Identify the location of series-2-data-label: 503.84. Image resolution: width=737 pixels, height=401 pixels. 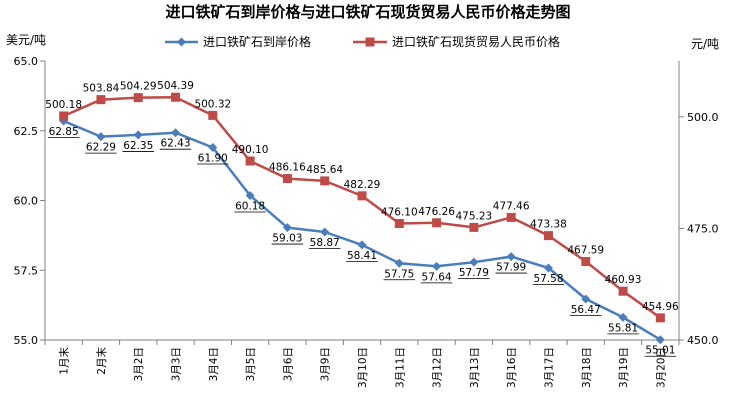
(101, 89).